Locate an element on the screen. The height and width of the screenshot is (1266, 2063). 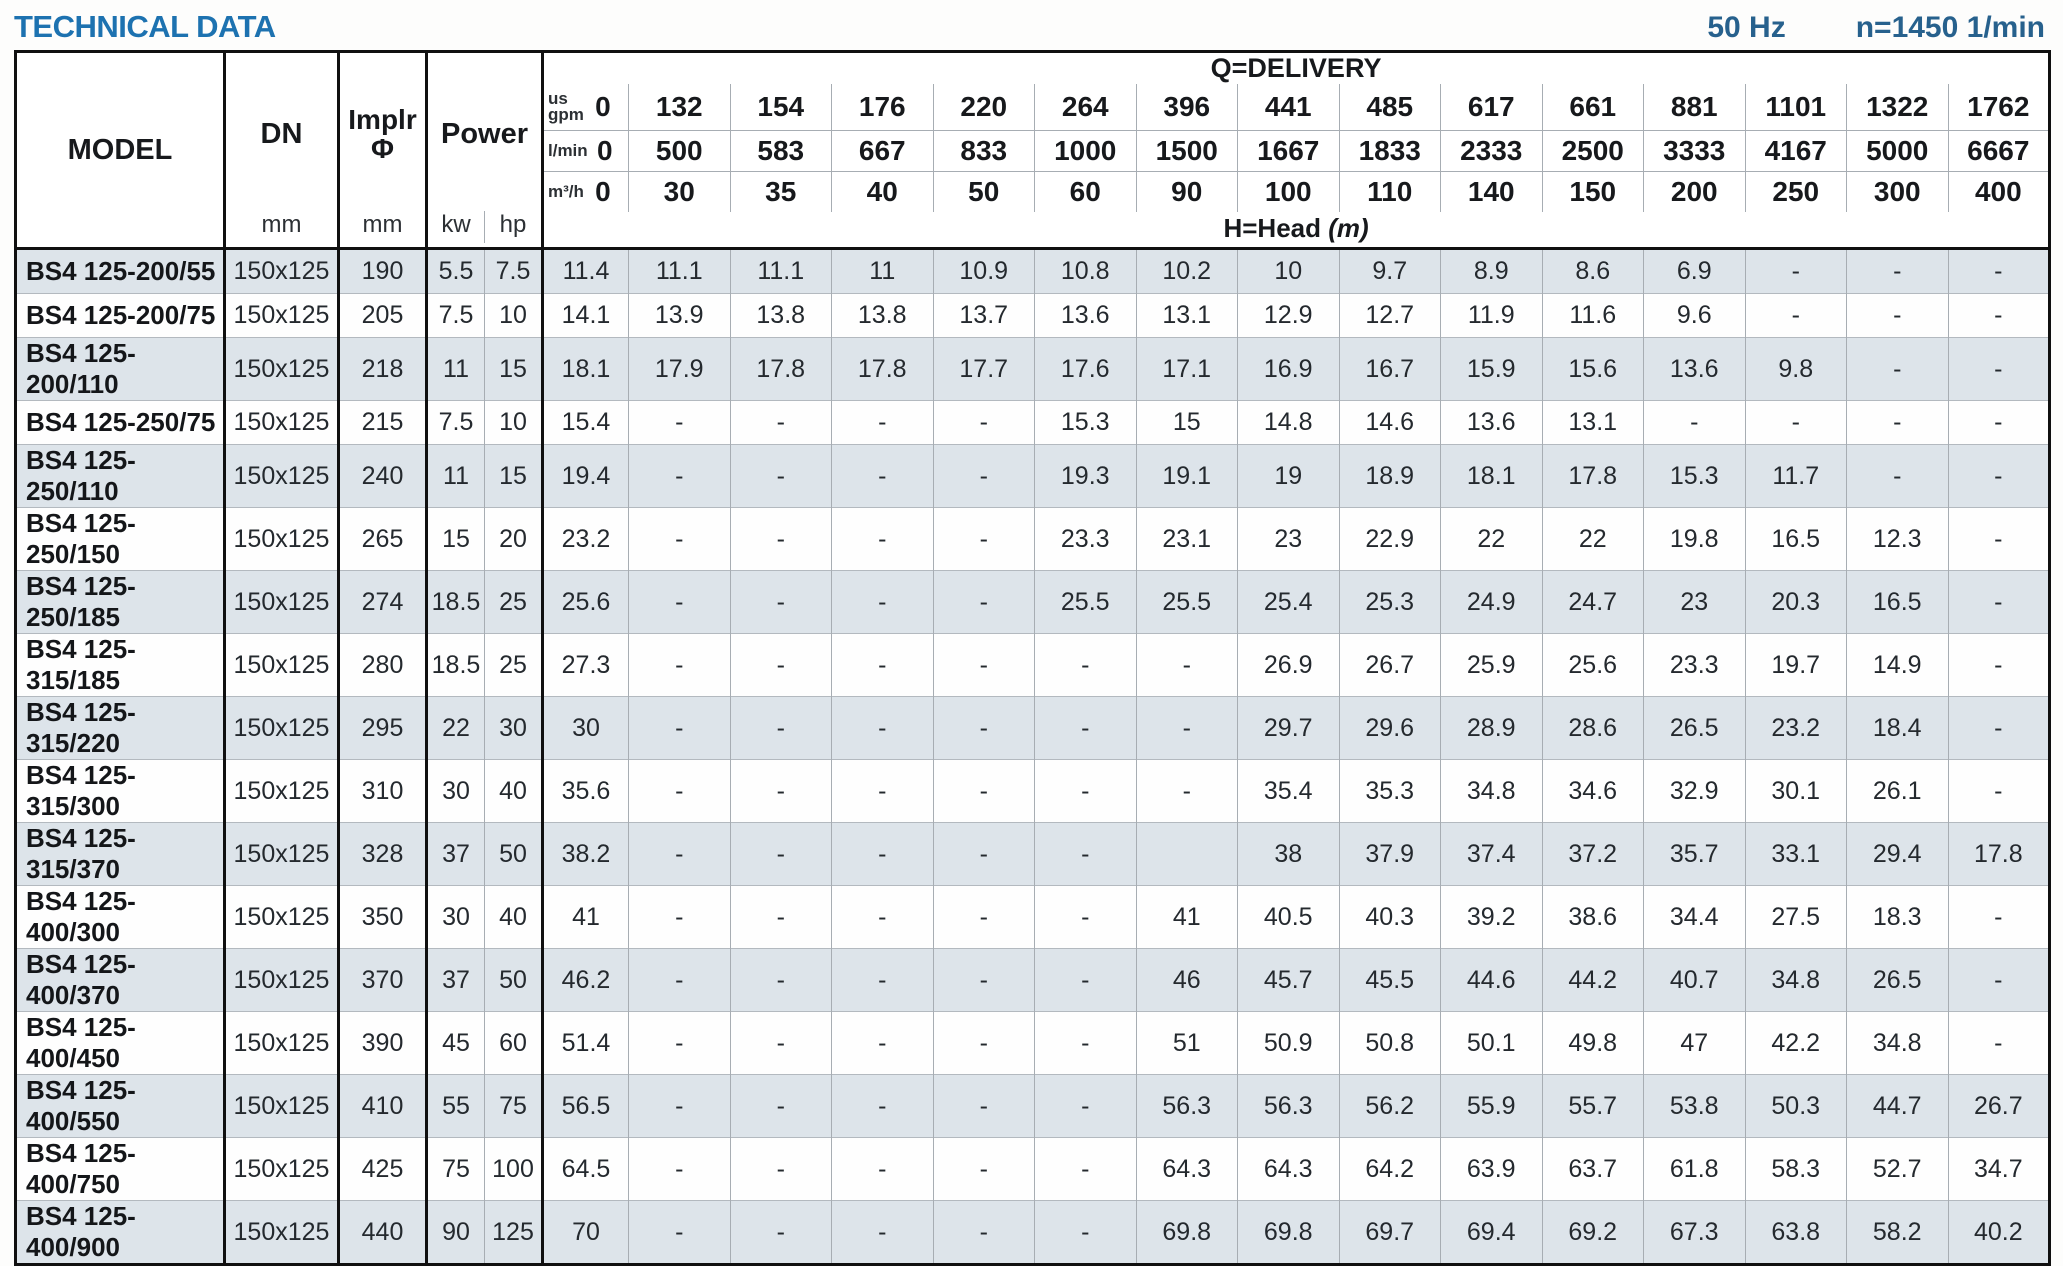
head-cell: 34.8 is located at coordinates (1795, 980).